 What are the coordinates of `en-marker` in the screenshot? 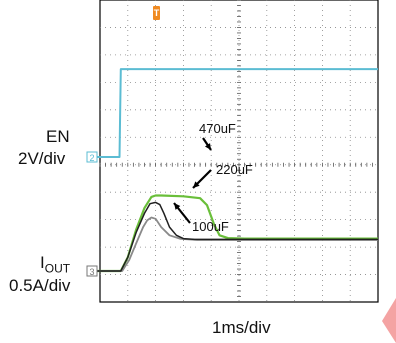 It's located at (92, 157).